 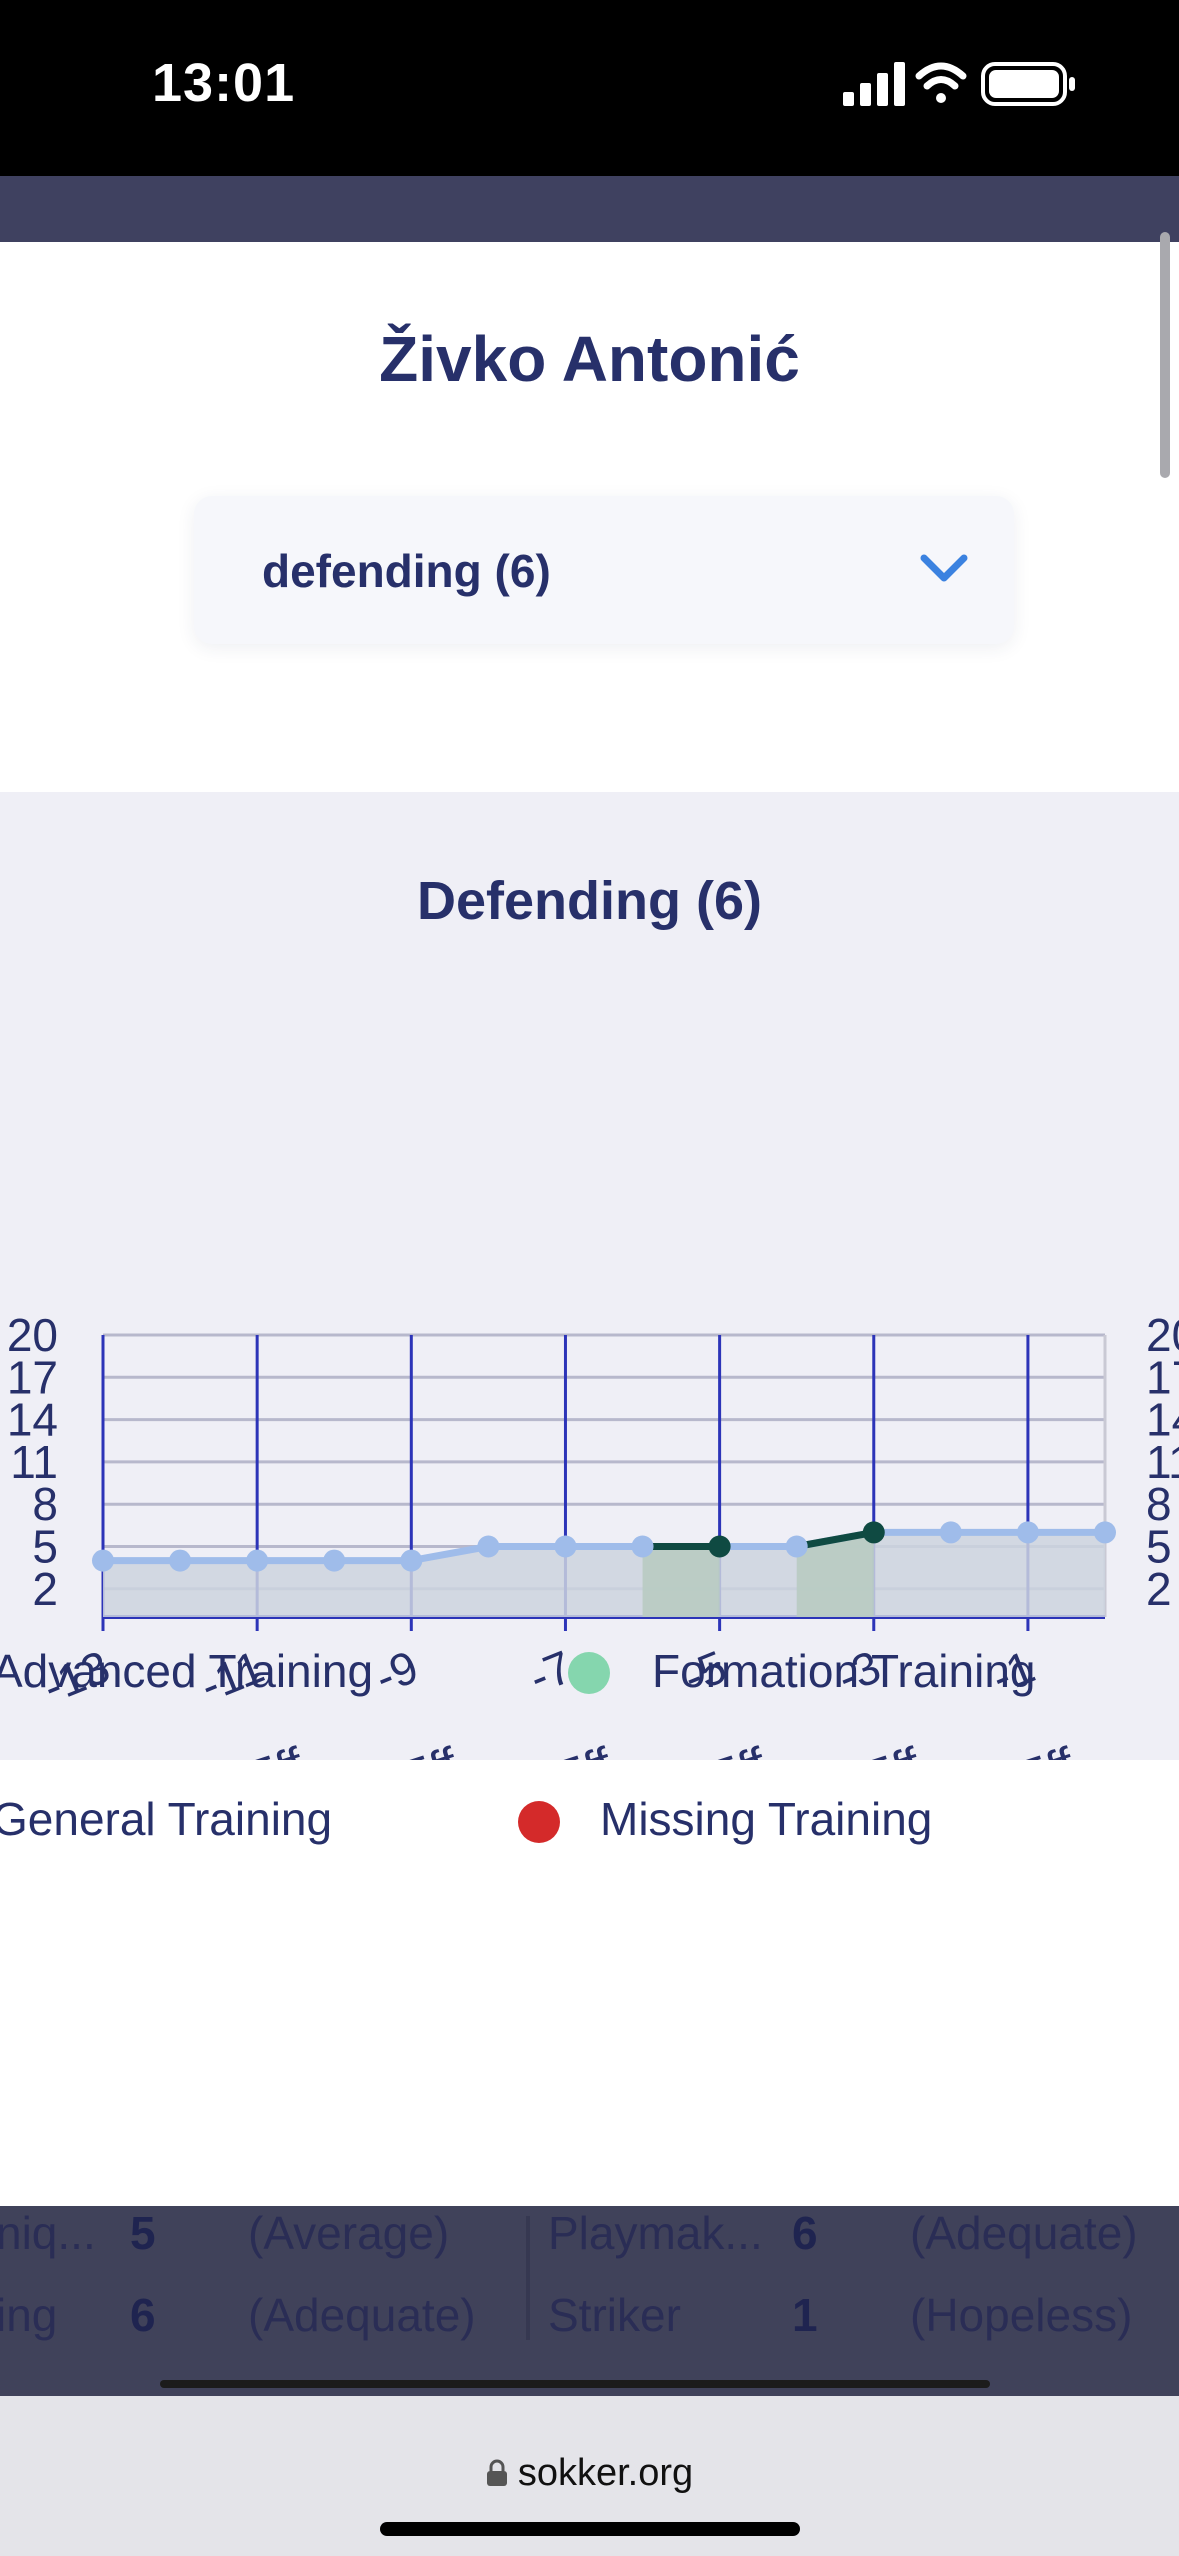 I want to click on legend-dot-formation, so click(x=589, y=1673).